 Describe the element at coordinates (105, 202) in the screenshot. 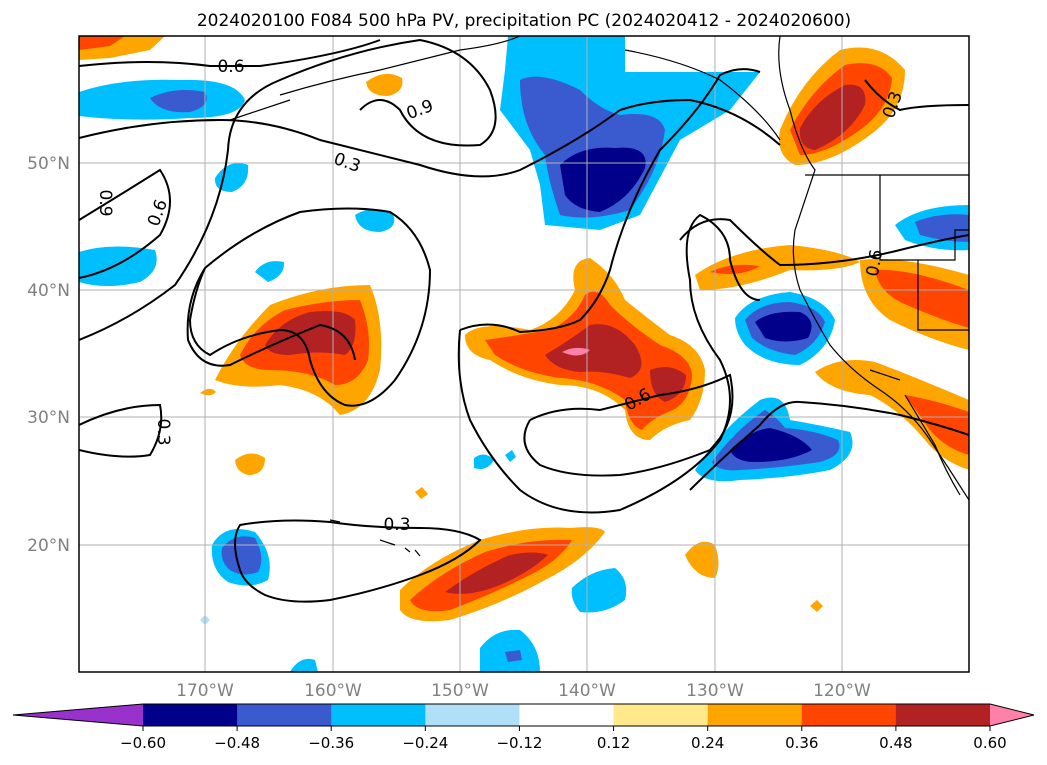

I see `contour-label: 0.9` at that location.